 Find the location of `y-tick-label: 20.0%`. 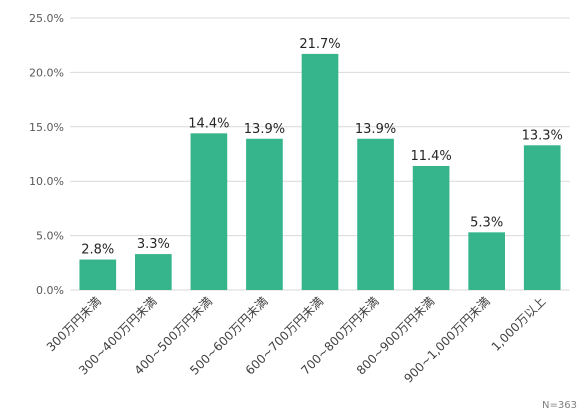

y-tick-label: 20.0% is located at coordinates (46, 72).